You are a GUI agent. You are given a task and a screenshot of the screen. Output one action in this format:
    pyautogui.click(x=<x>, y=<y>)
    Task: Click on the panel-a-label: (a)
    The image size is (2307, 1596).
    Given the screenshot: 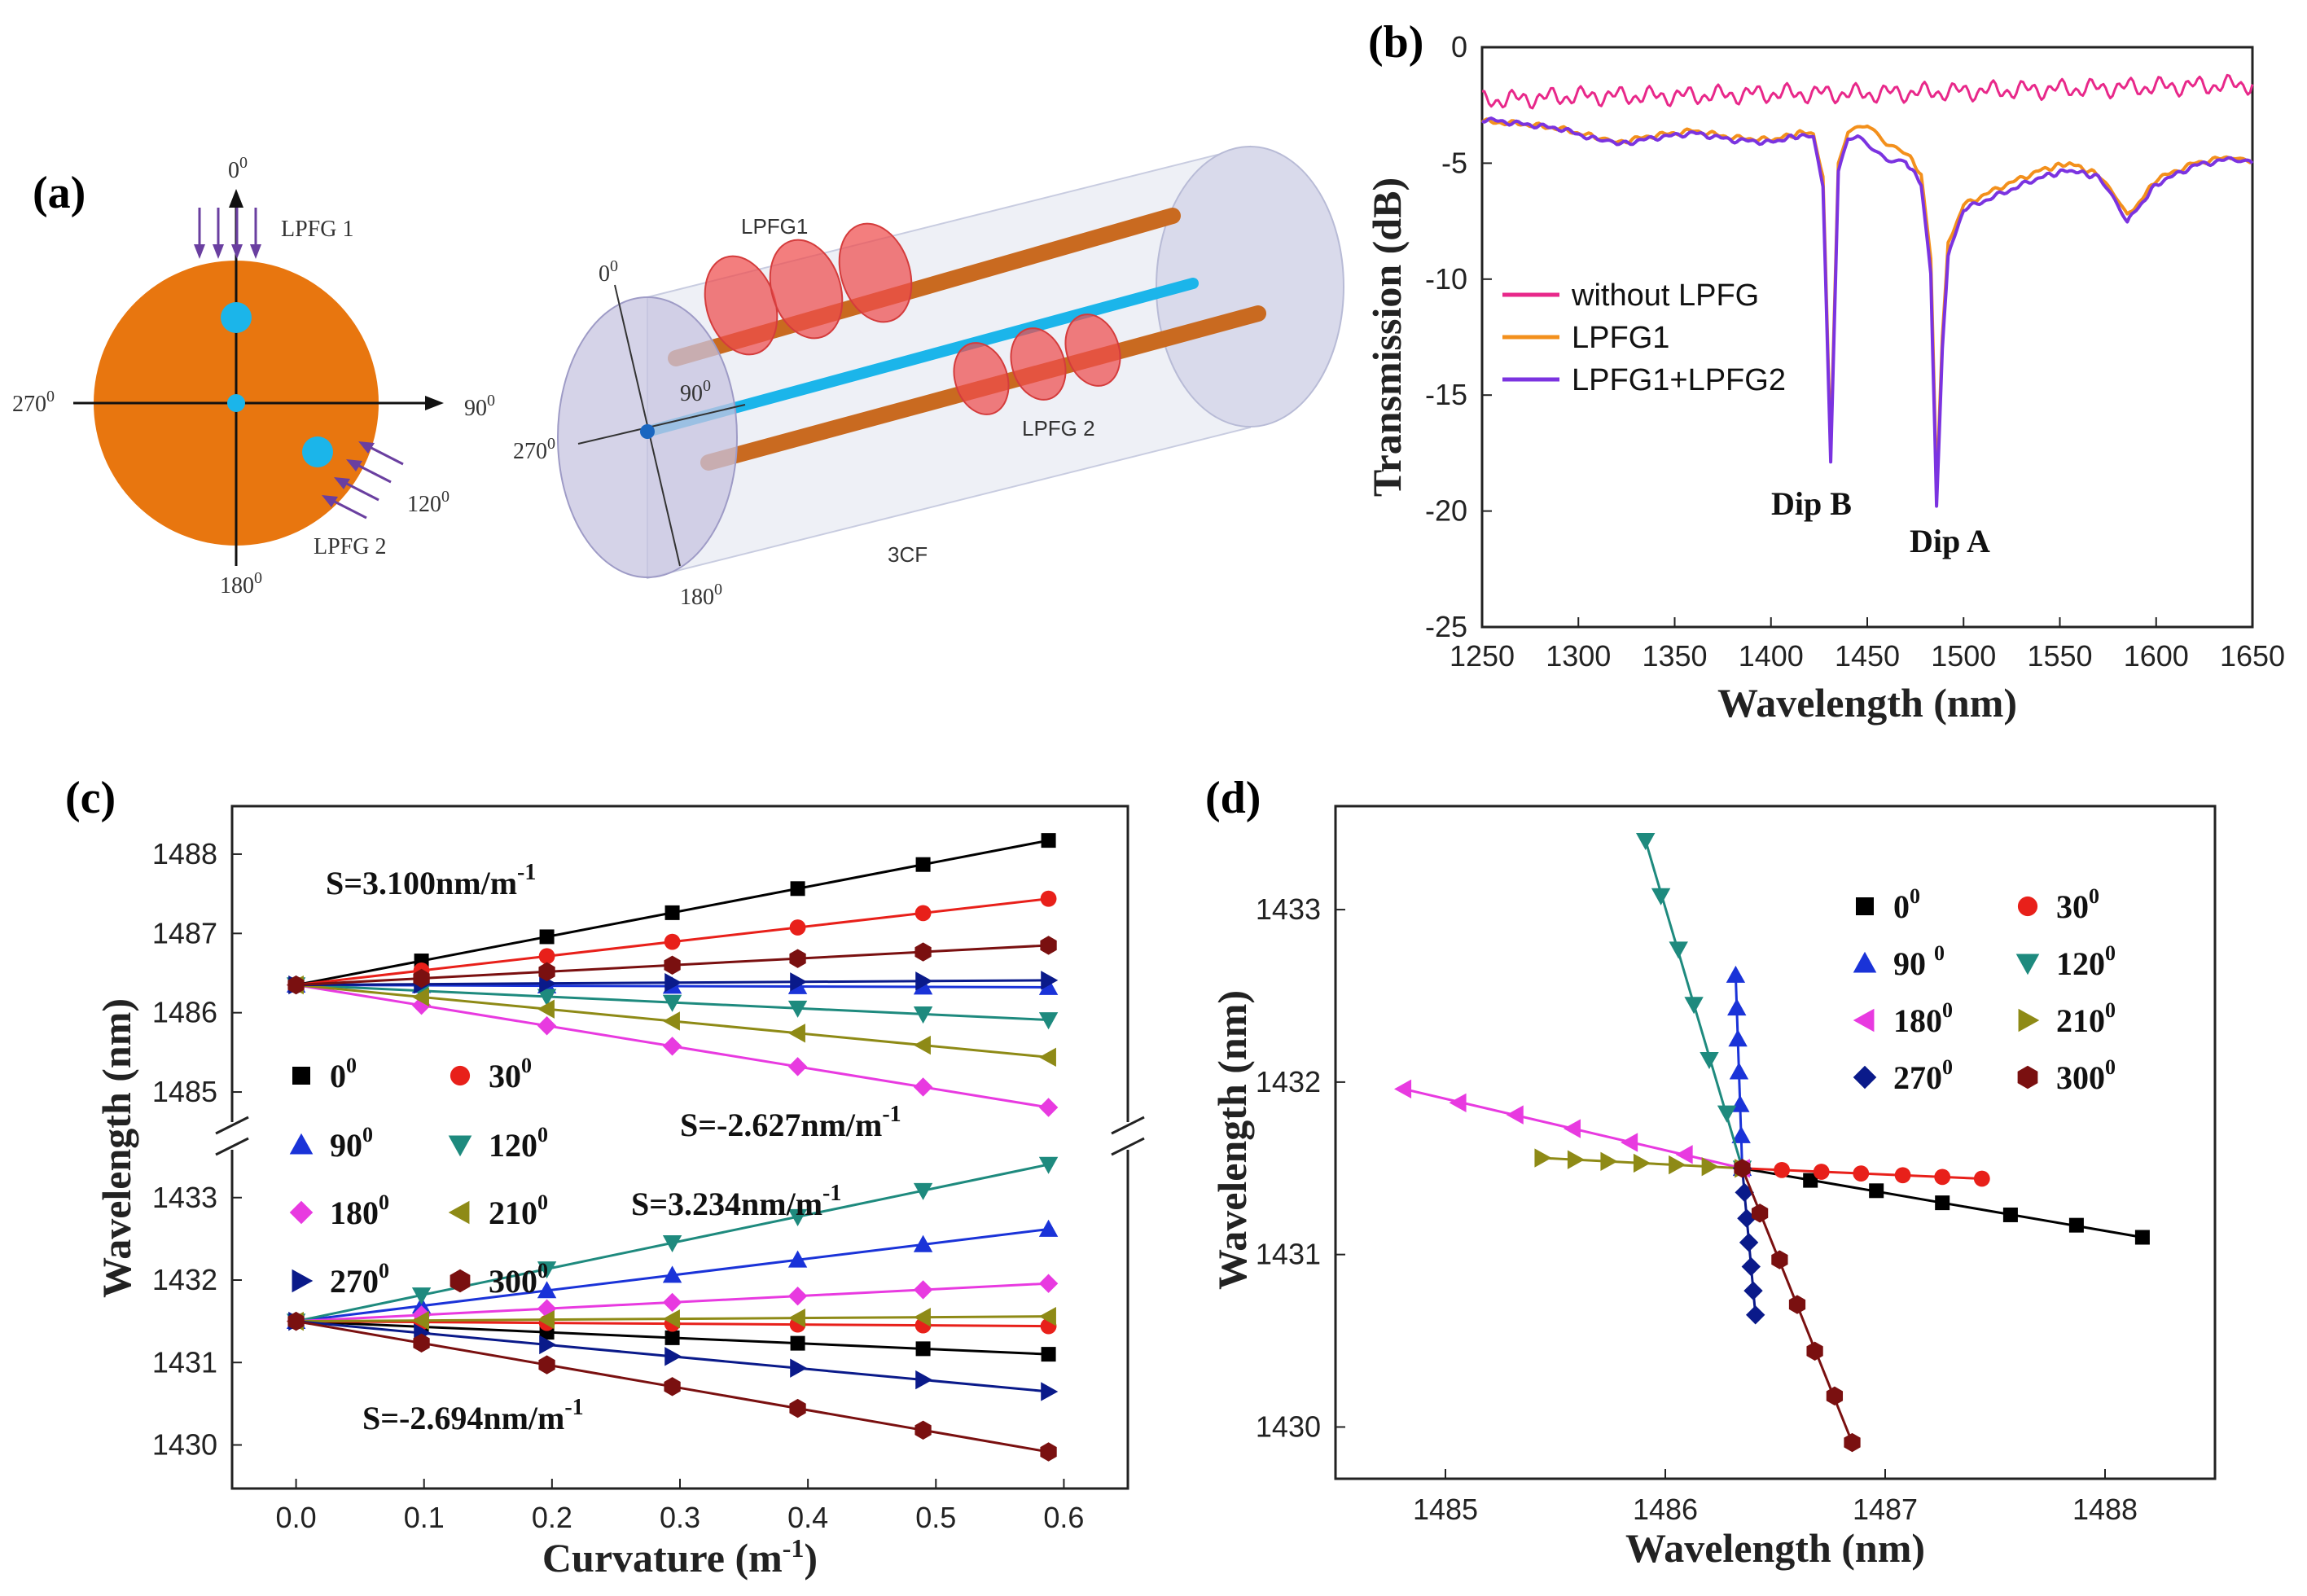 What is the action you would take?
    pyautogui.click(x=59, y=193)
    